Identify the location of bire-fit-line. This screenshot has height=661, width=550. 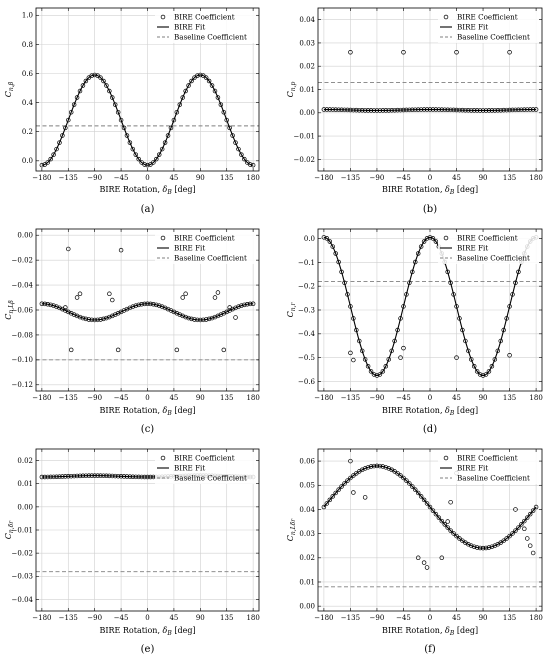
(430, 110).